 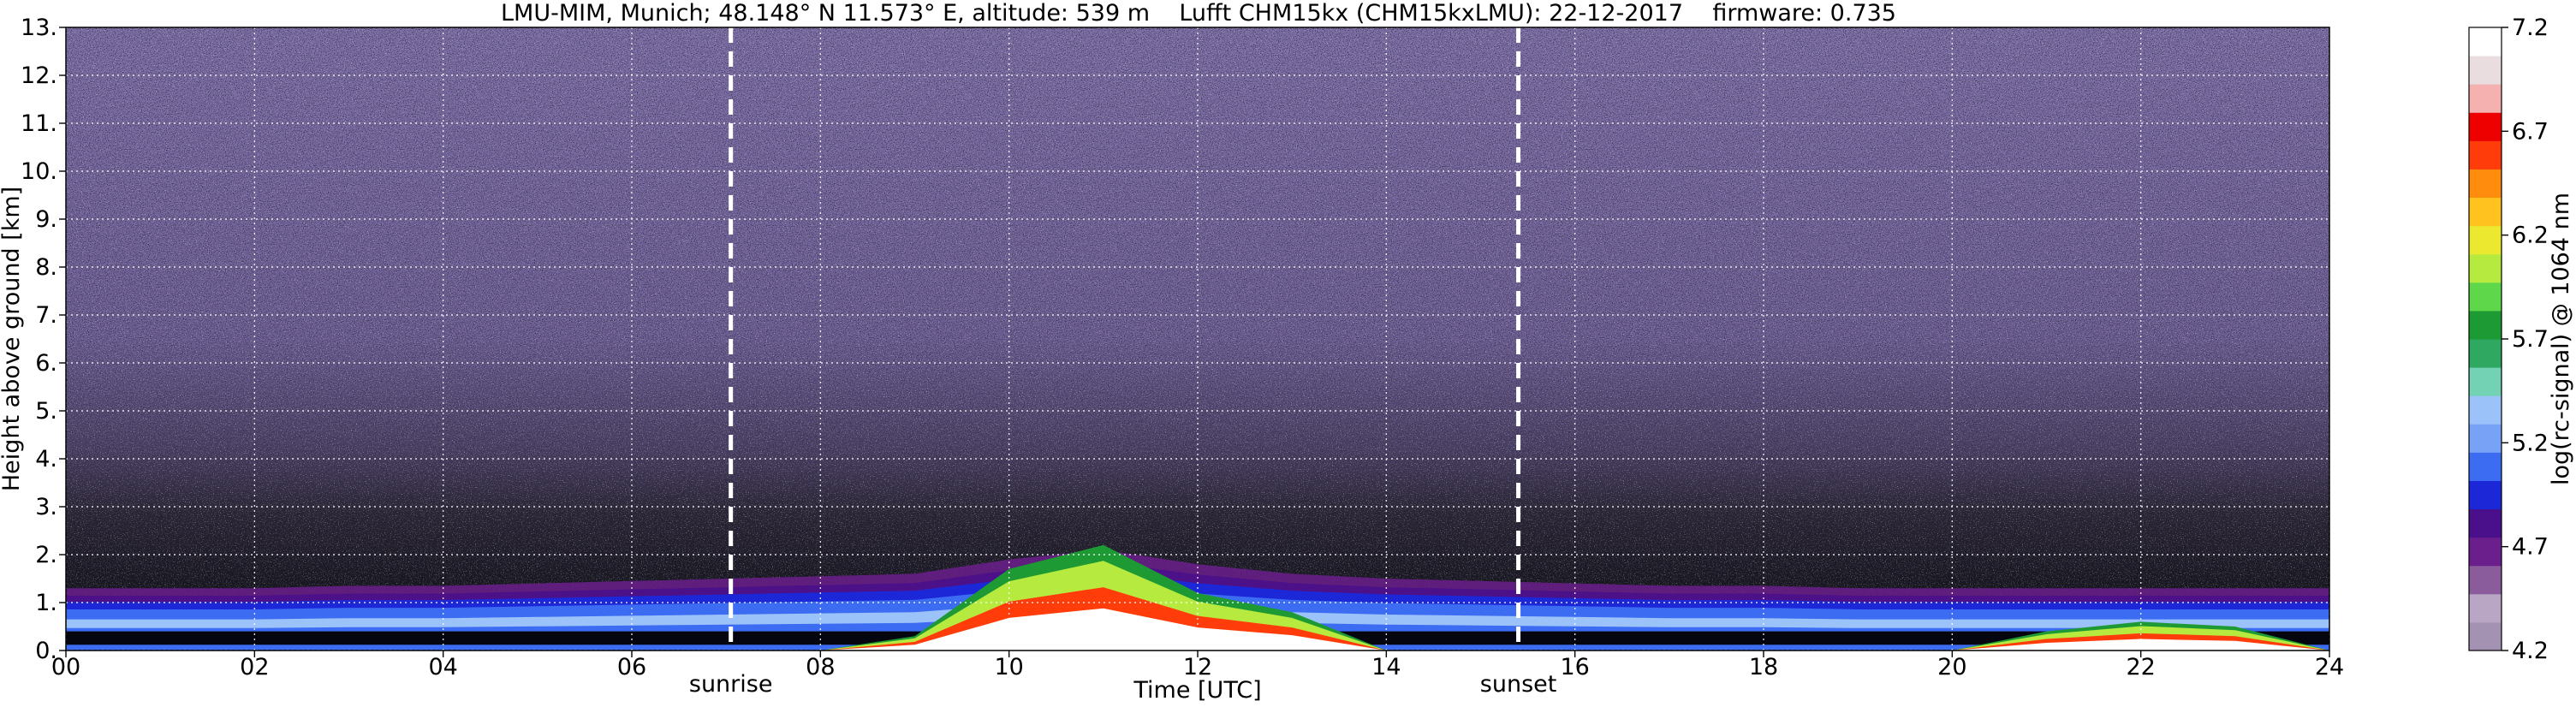 I want to click on x-tick-label: 12, so click(x=1197, y=667).